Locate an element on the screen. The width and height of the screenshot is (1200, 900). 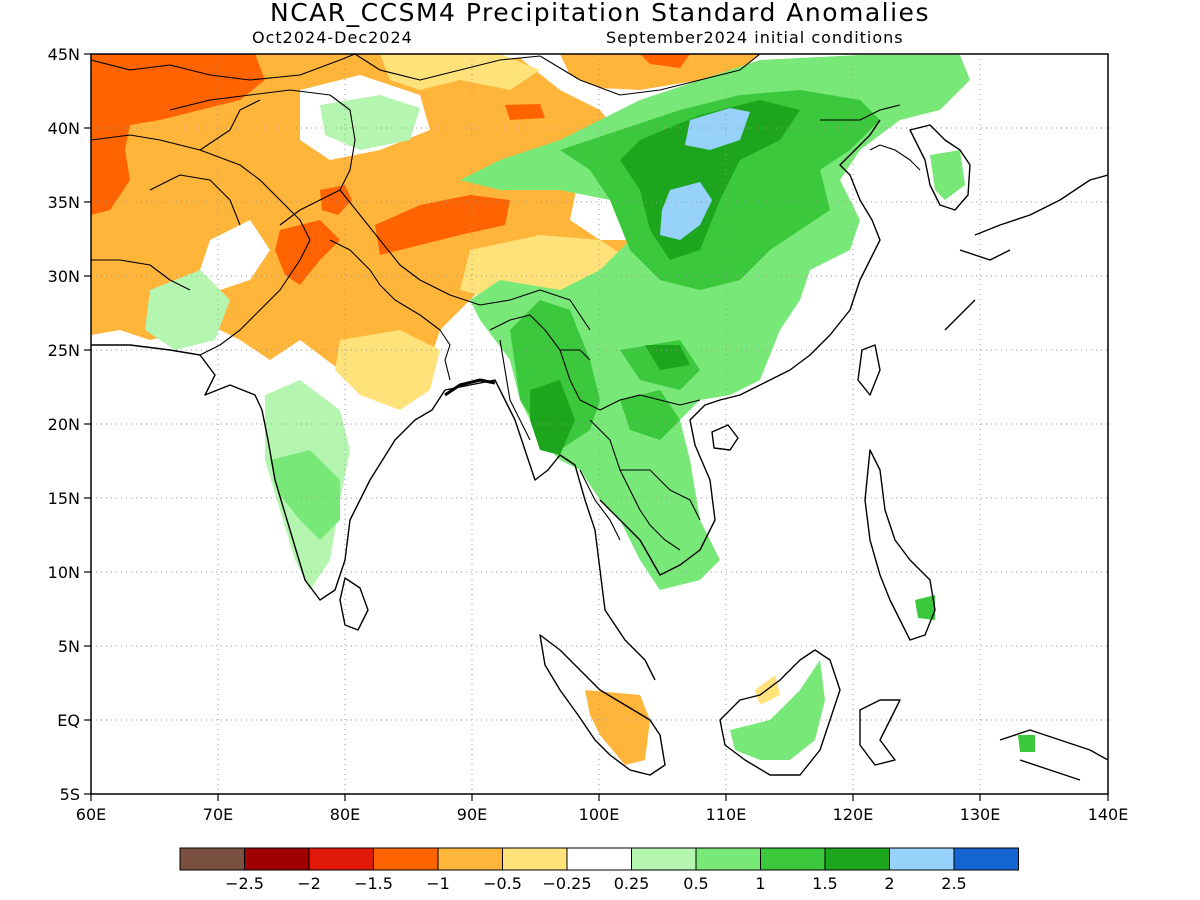
anomaly-area-green-1-philippines is located at coordinates (925, 607).